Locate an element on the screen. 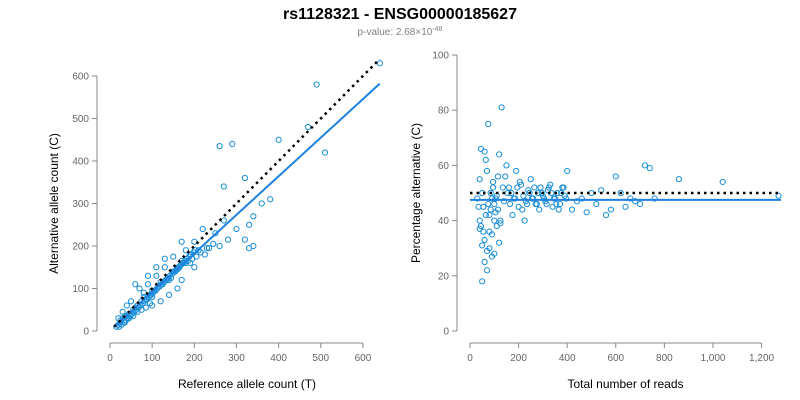 This screenshot has width=800, height=400. chart-title: rs1128321 - ENSG00000185627 is located at coordinates (400, 14).